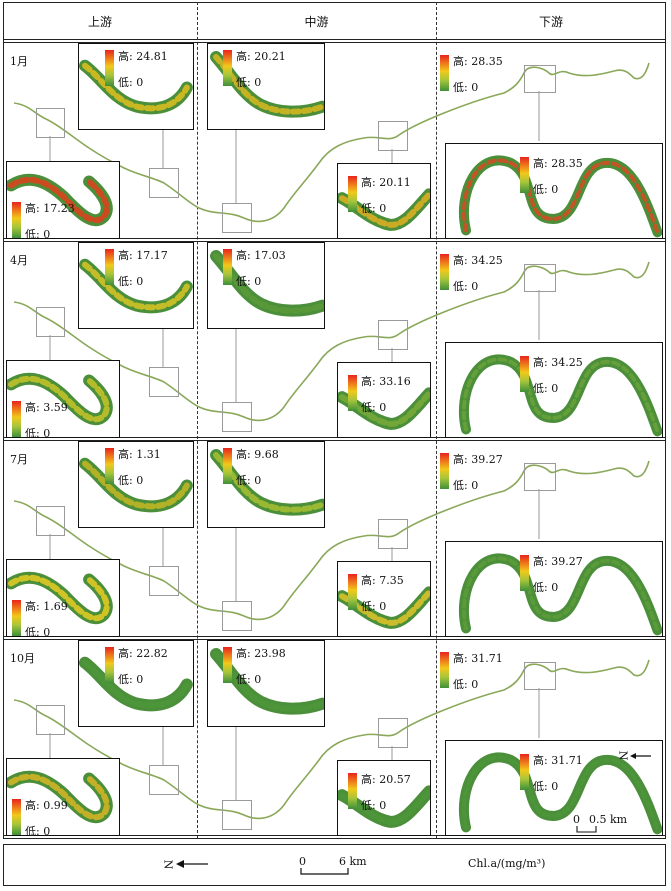  What do you see at coordinates (576, 819) in the screenshot?
I see `inset-scale-zero: 0` at bounding box center [576, 819].